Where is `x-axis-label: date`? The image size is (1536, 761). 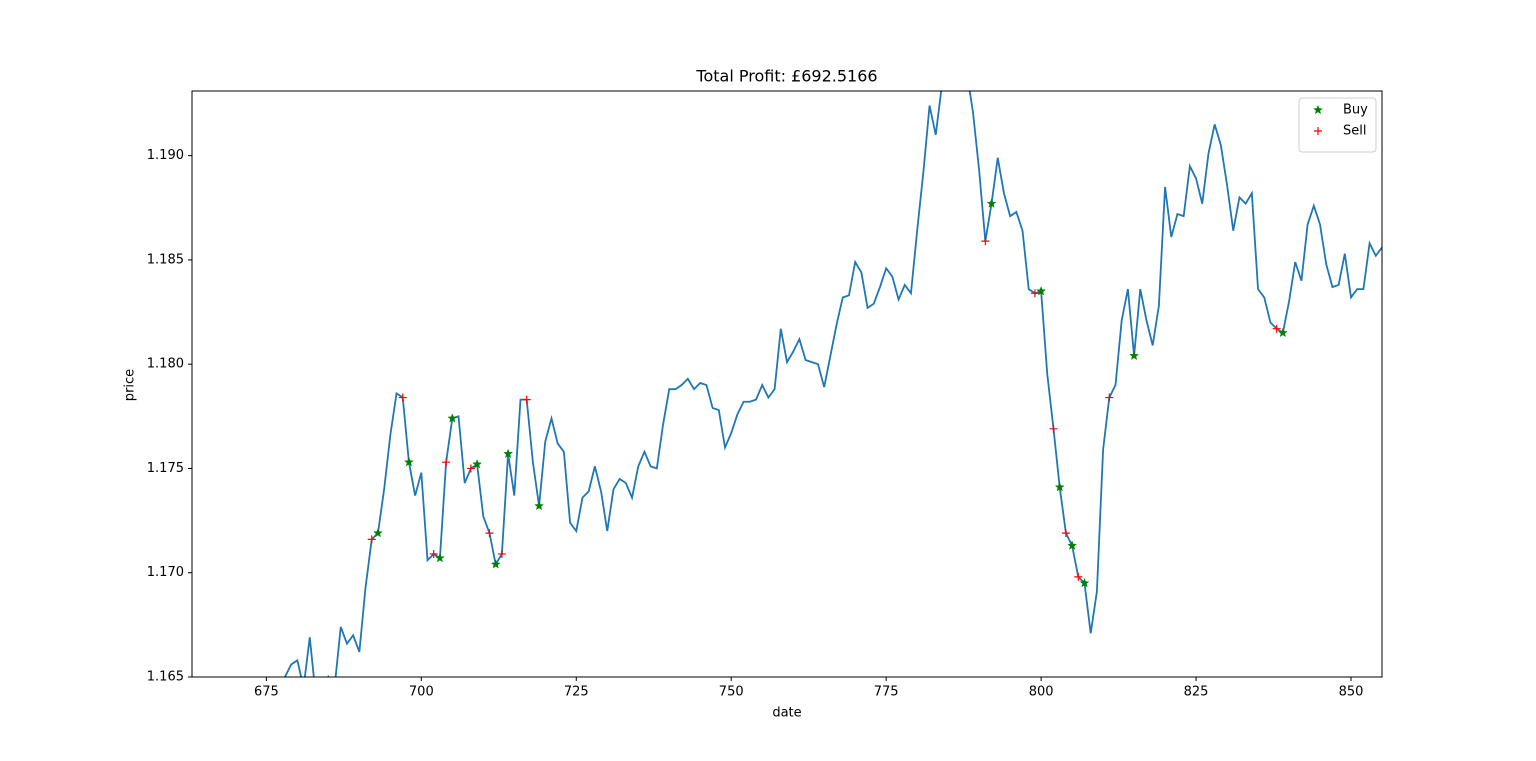 x-axis-label: date is located at coordinates (786, 713).